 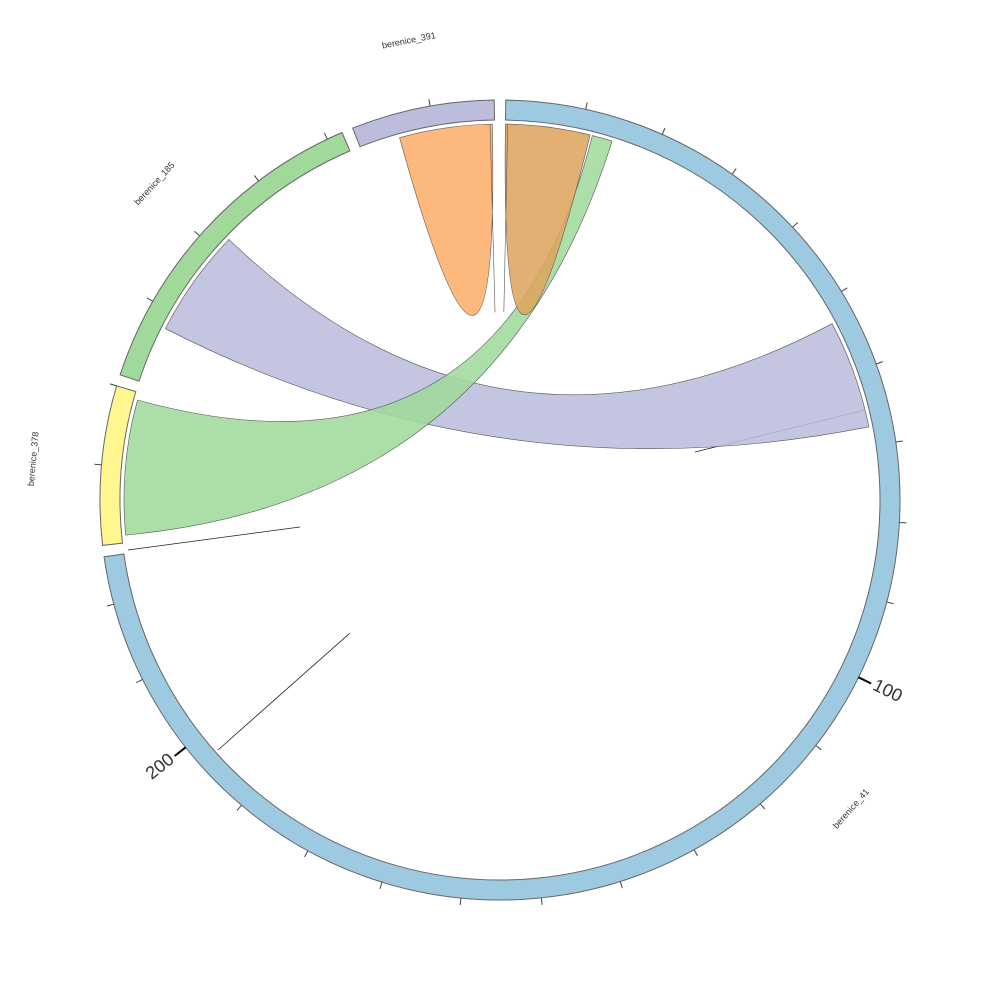 What do you see at coordinates (408, 40) in the screenshot?
I see `segment-label: berenice_391` at bounding box center [408, 40].